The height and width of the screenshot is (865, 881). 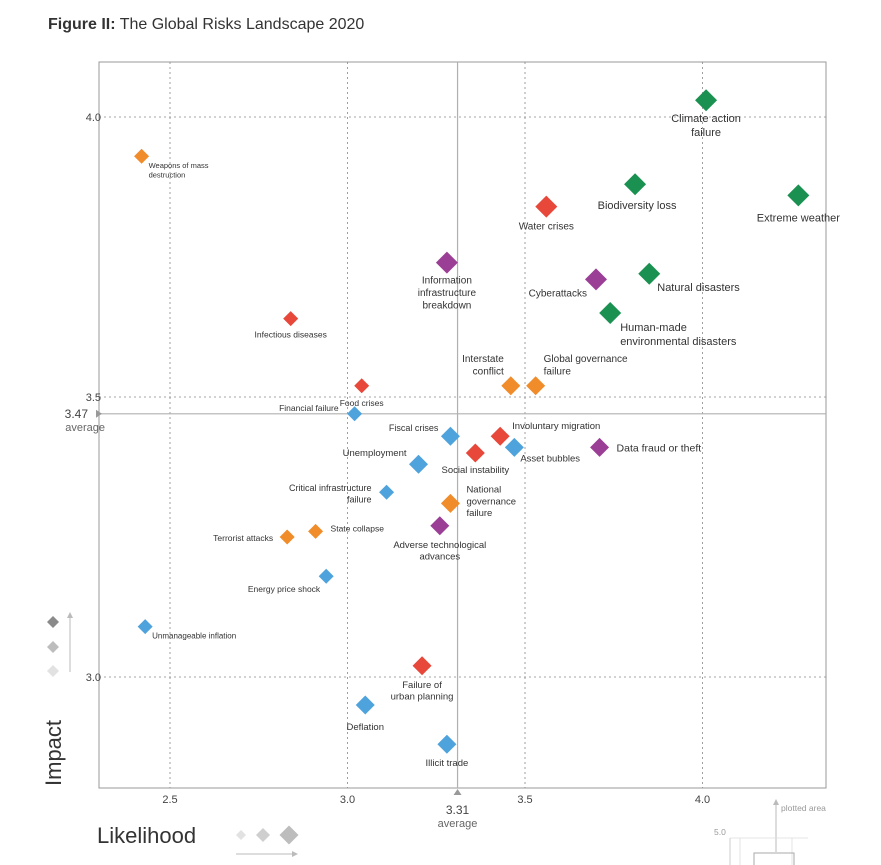 What do you see at coordinates (366, 727) in the screenshot?
I see `point-label: Deflation` at bounding box center [366, 727].